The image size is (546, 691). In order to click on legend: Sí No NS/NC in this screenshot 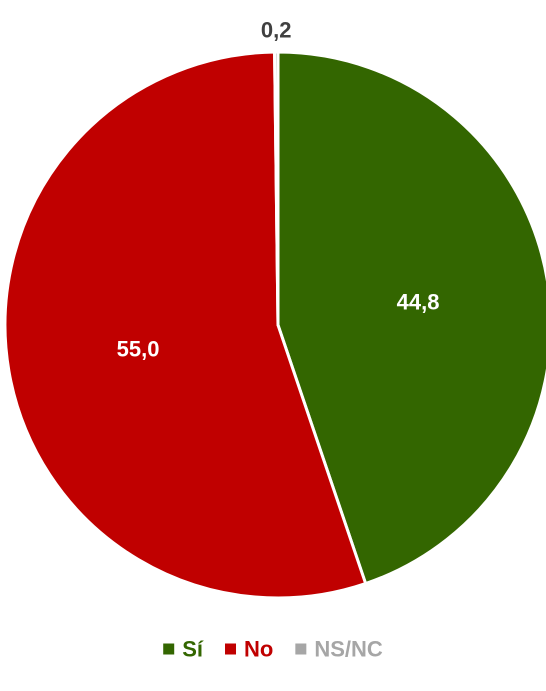, I will do `click(273, 649)`.